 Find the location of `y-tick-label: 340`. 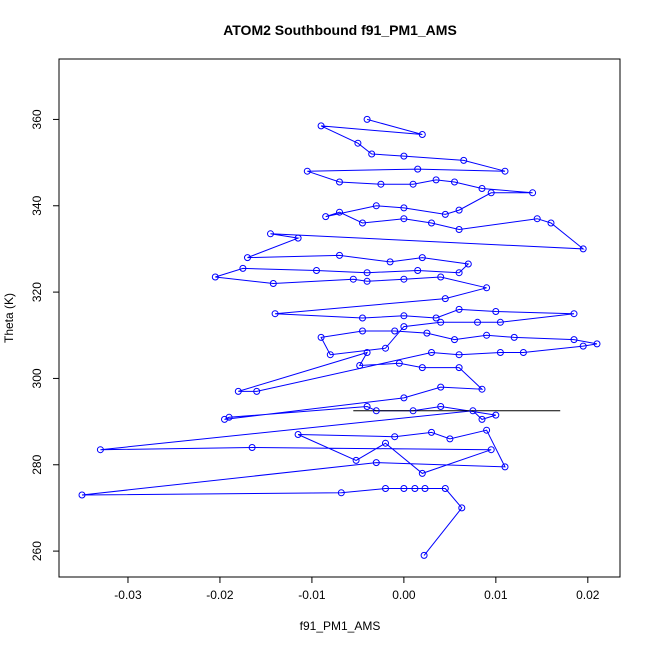

y-tick-label: 340 is located at coordinates (37, 205).